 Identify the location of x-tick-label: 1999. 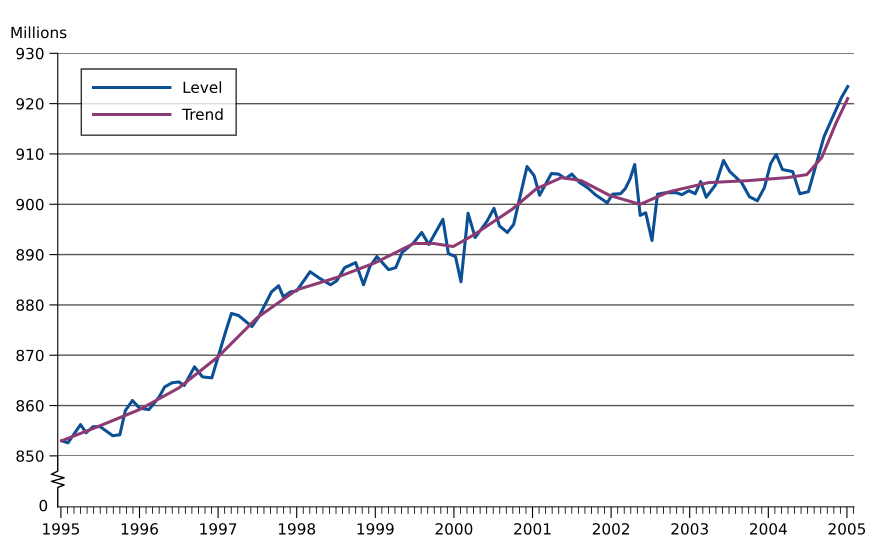
(376, 529).